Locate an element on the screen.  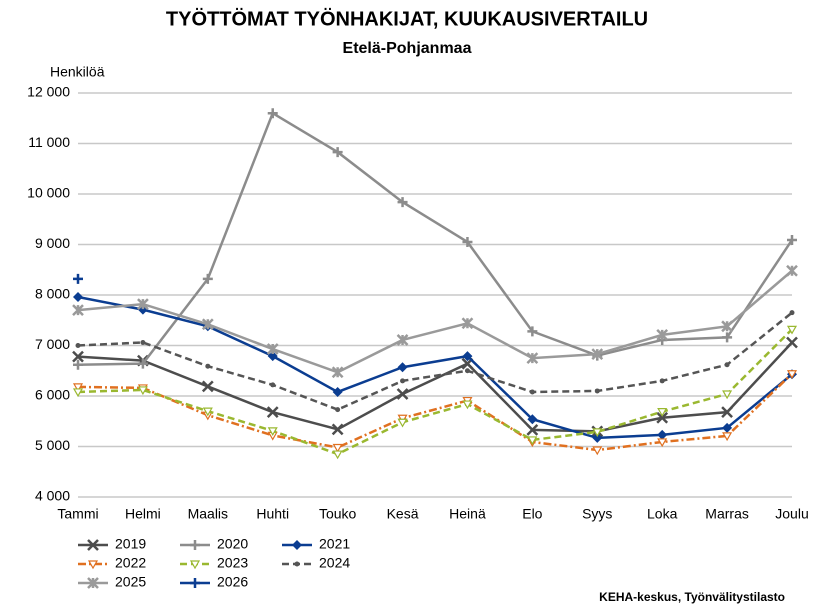
y-tick-label: 8 000 is located at coordinates (52, 294).